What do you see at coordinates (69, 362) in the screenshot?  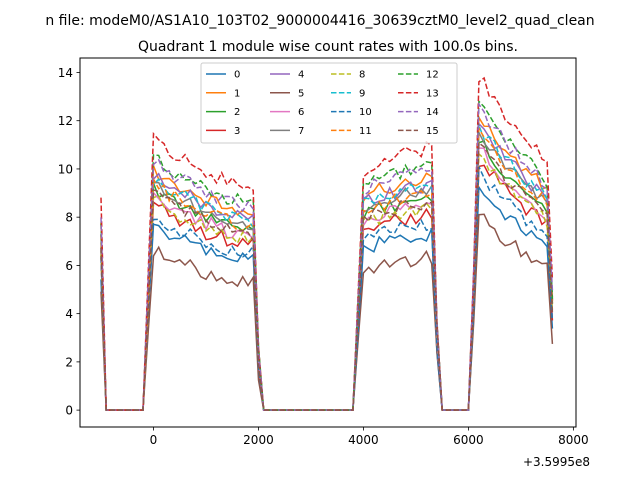 I see `y-tick-label: 2` at bounding box center [69, 362].